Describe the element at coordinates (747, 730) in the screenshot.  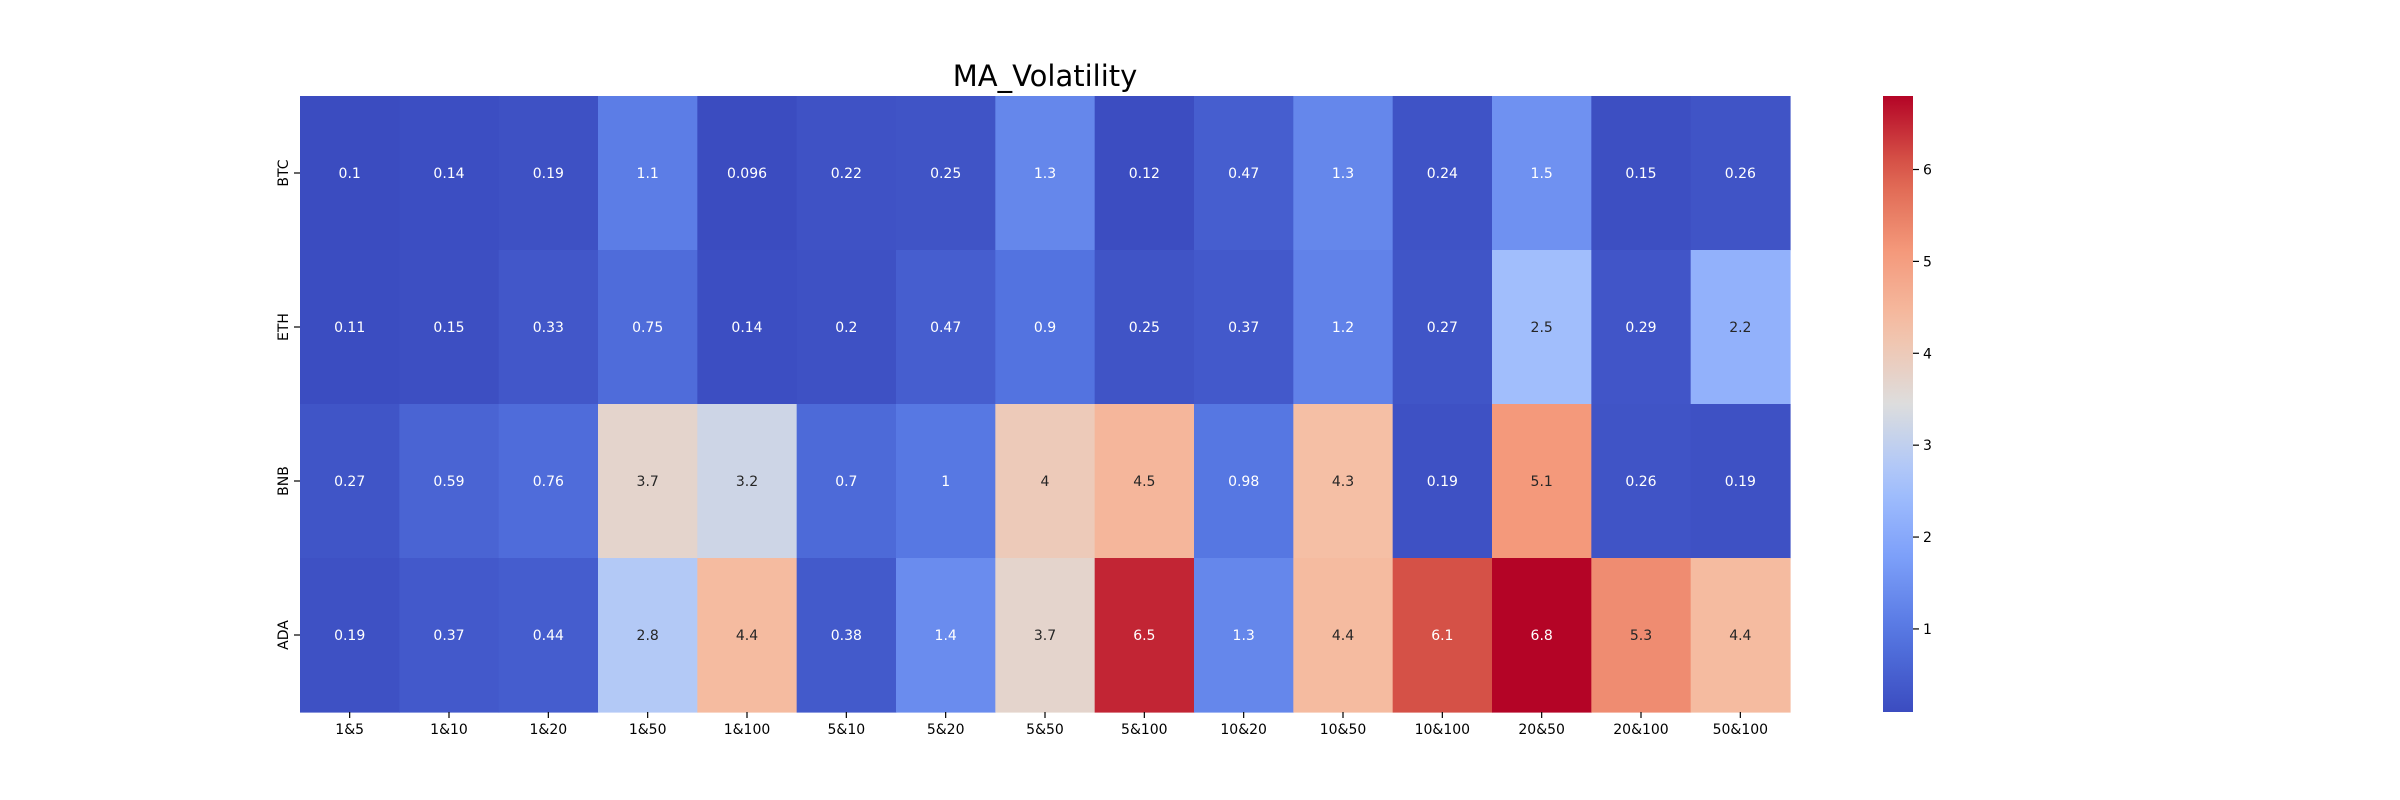
I see `x-tick-label: 1&100` at that location.